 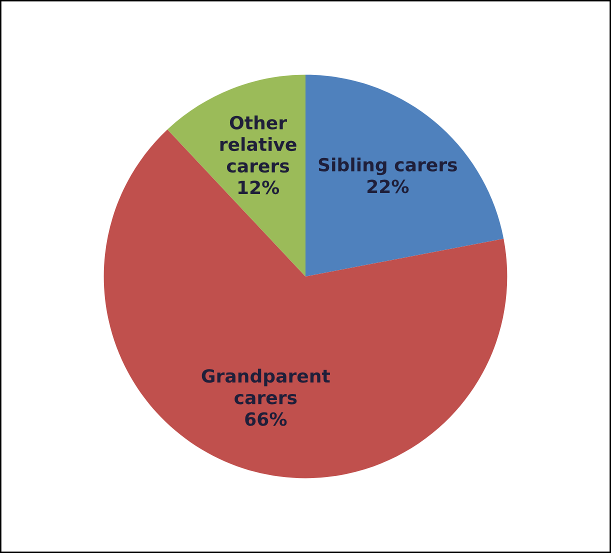 What do you see at coordinates (266, 386) in the screenshot?
I see `slice-label: Grandparent carers` at bounding box center [266, 386].